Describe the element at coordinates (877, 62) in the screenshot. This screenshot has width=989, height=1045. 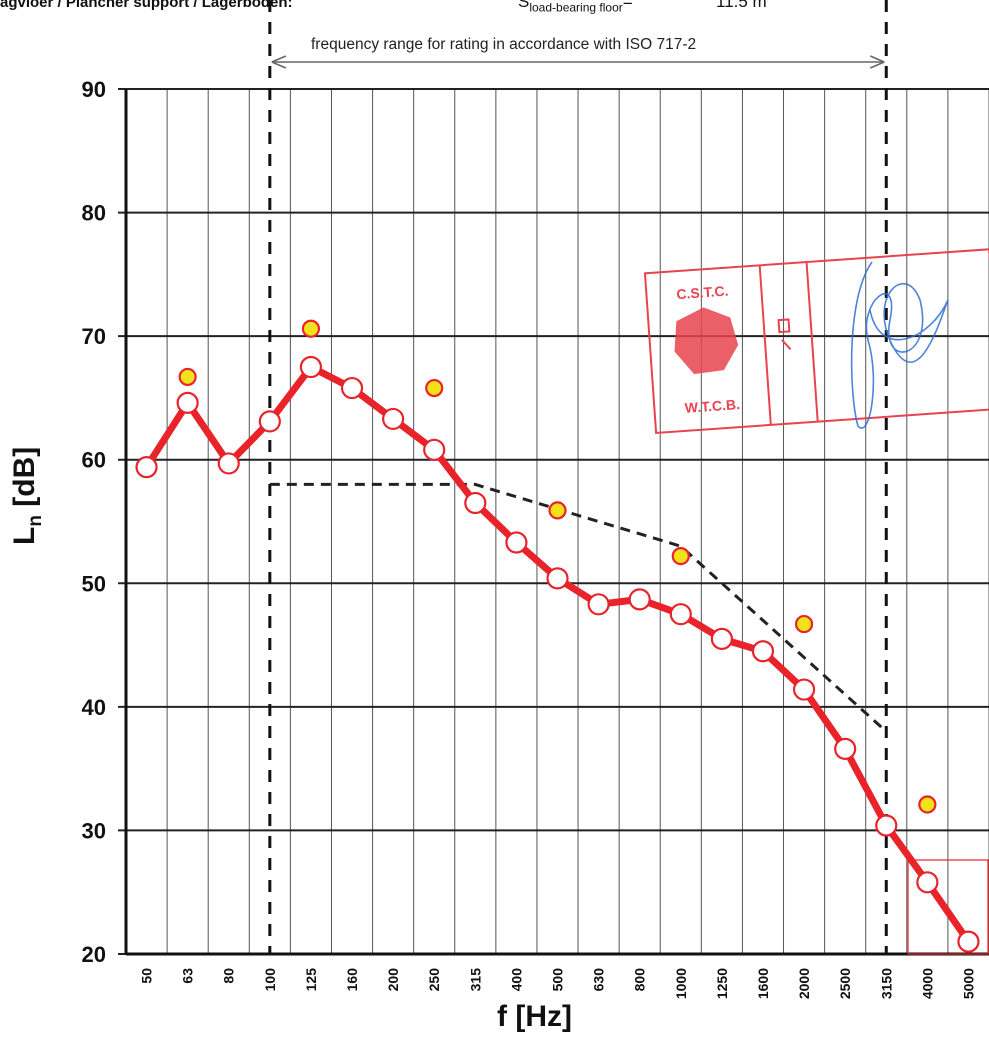
I see `range-arrow-right-head` at that location.